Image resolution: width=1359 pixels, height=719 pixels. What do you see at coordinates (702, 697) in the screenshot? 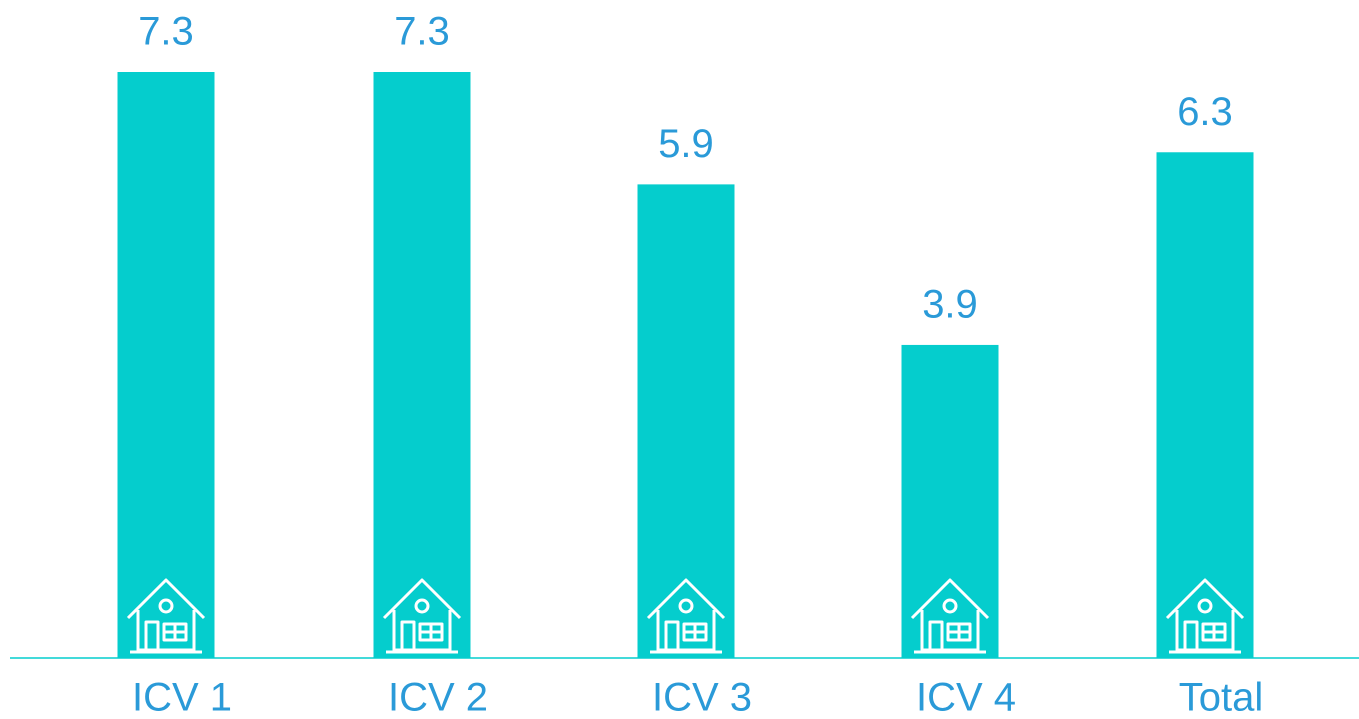
I see `x-tick-label: ICV 3` at bounding box center [702, 697].